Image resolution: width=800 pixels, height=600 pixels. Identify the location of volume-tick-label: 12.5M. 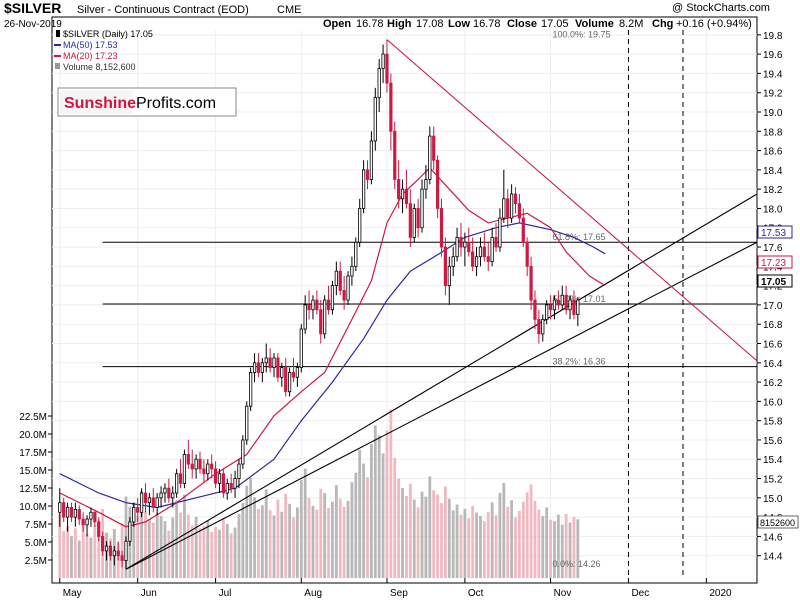
(33, 489).